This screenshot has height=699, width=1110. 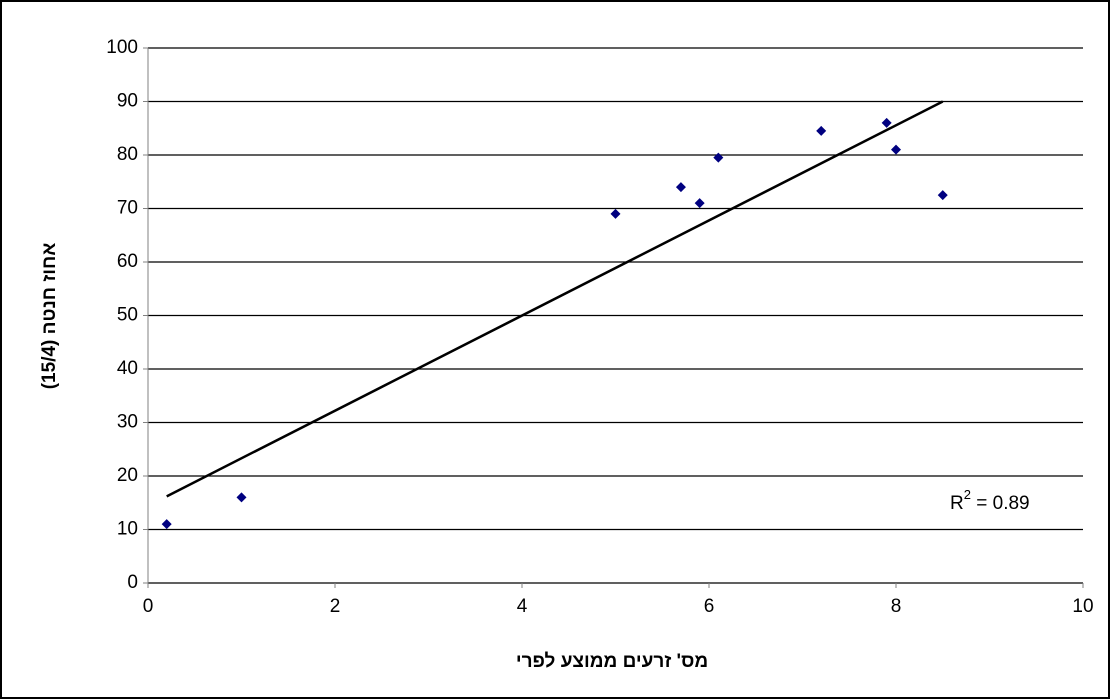 I want to click on y-tick-label: 70, so click(x=127, y=208).